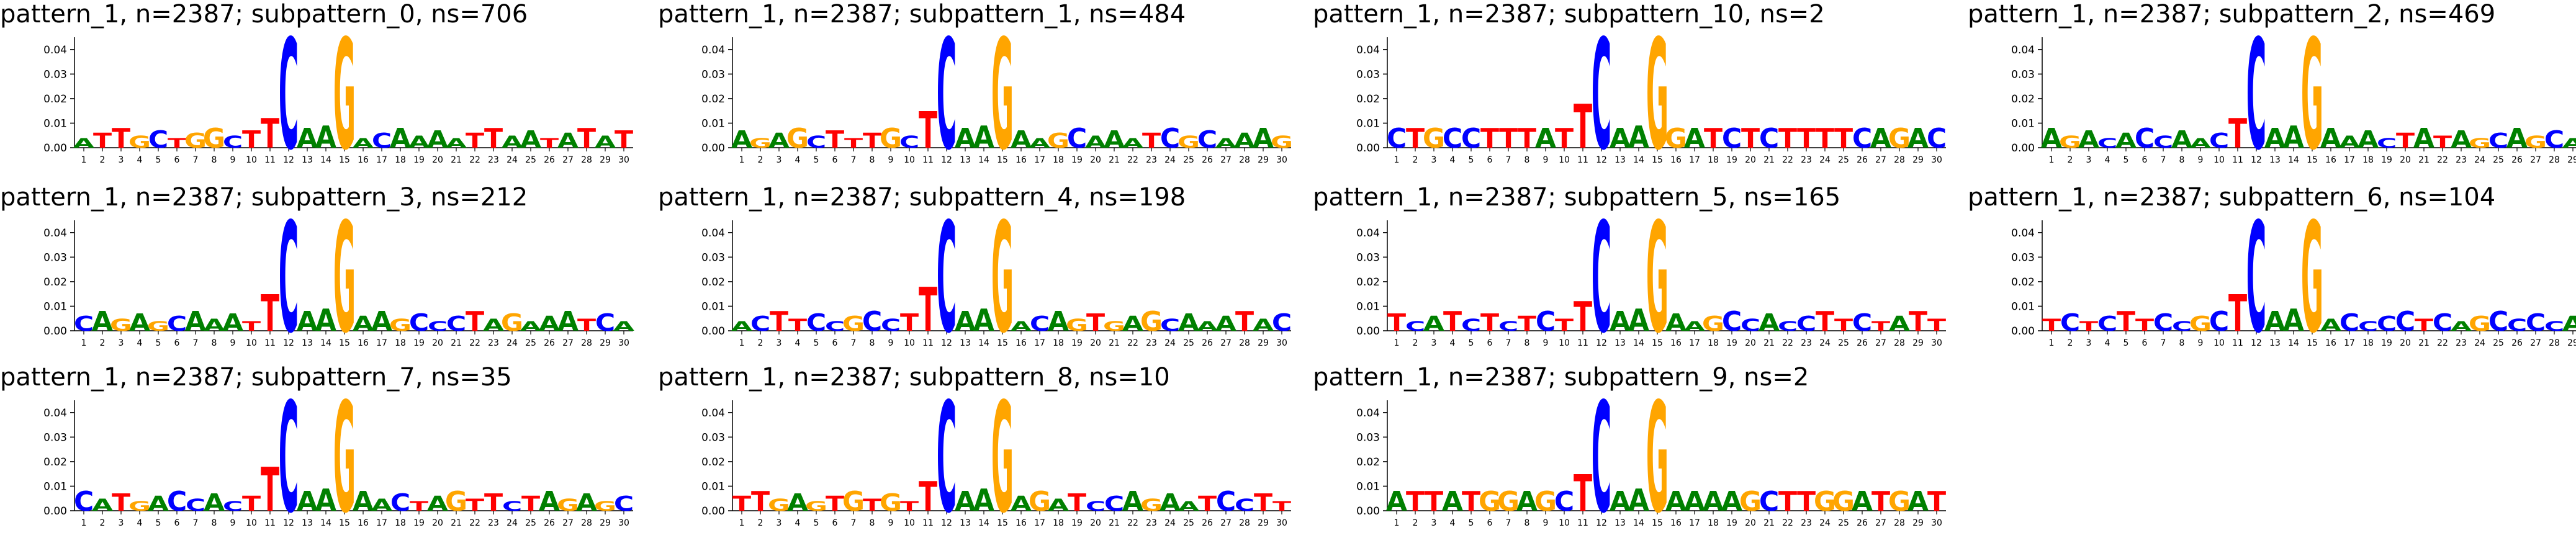  I want to click on x-tick-label: 30, so click(1281, 523).